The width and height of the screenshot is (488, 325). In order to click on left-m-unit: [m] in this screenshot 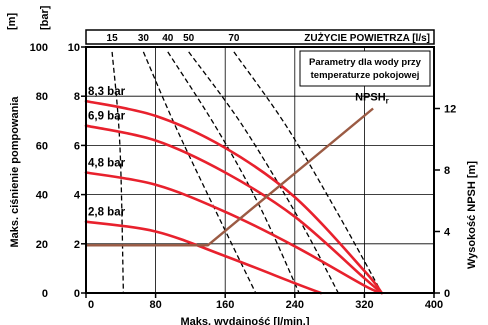, I will do `click(12, 21)`.